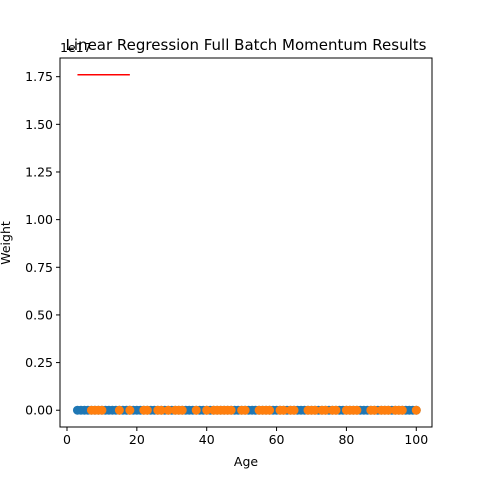 The width and height of the screenshot is (480, 480). Describe the element at coordinates (39, 410) in the screenshot. I see `y-tick-label: 0.00` at that location.